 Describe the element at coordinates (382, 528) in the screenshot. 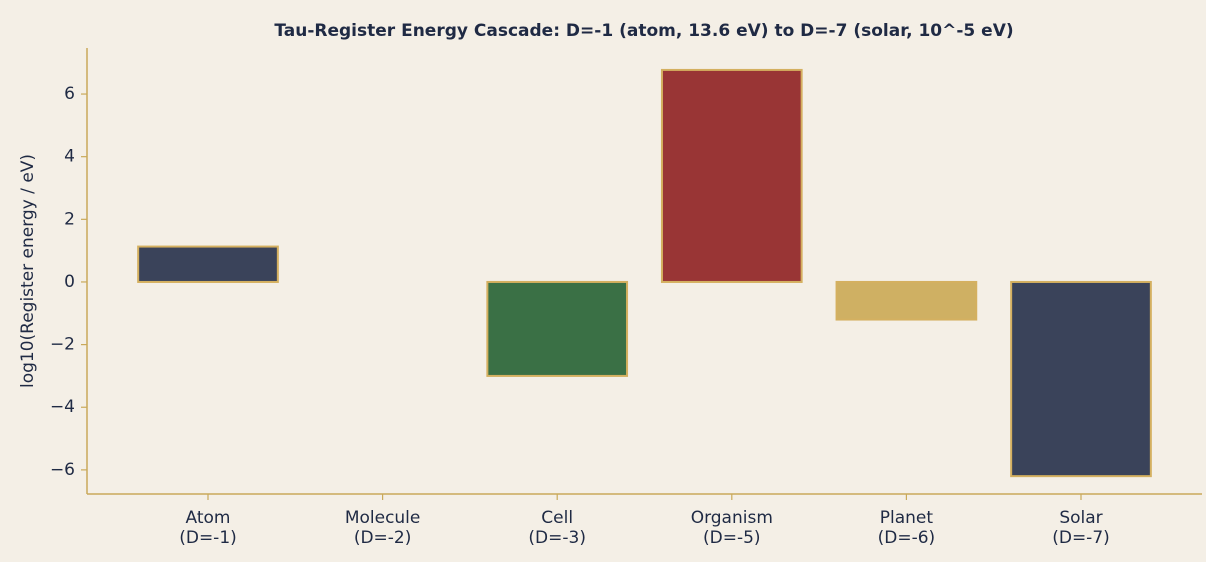

I see `x-tick-label: Molecule (D=-2)` at that location.